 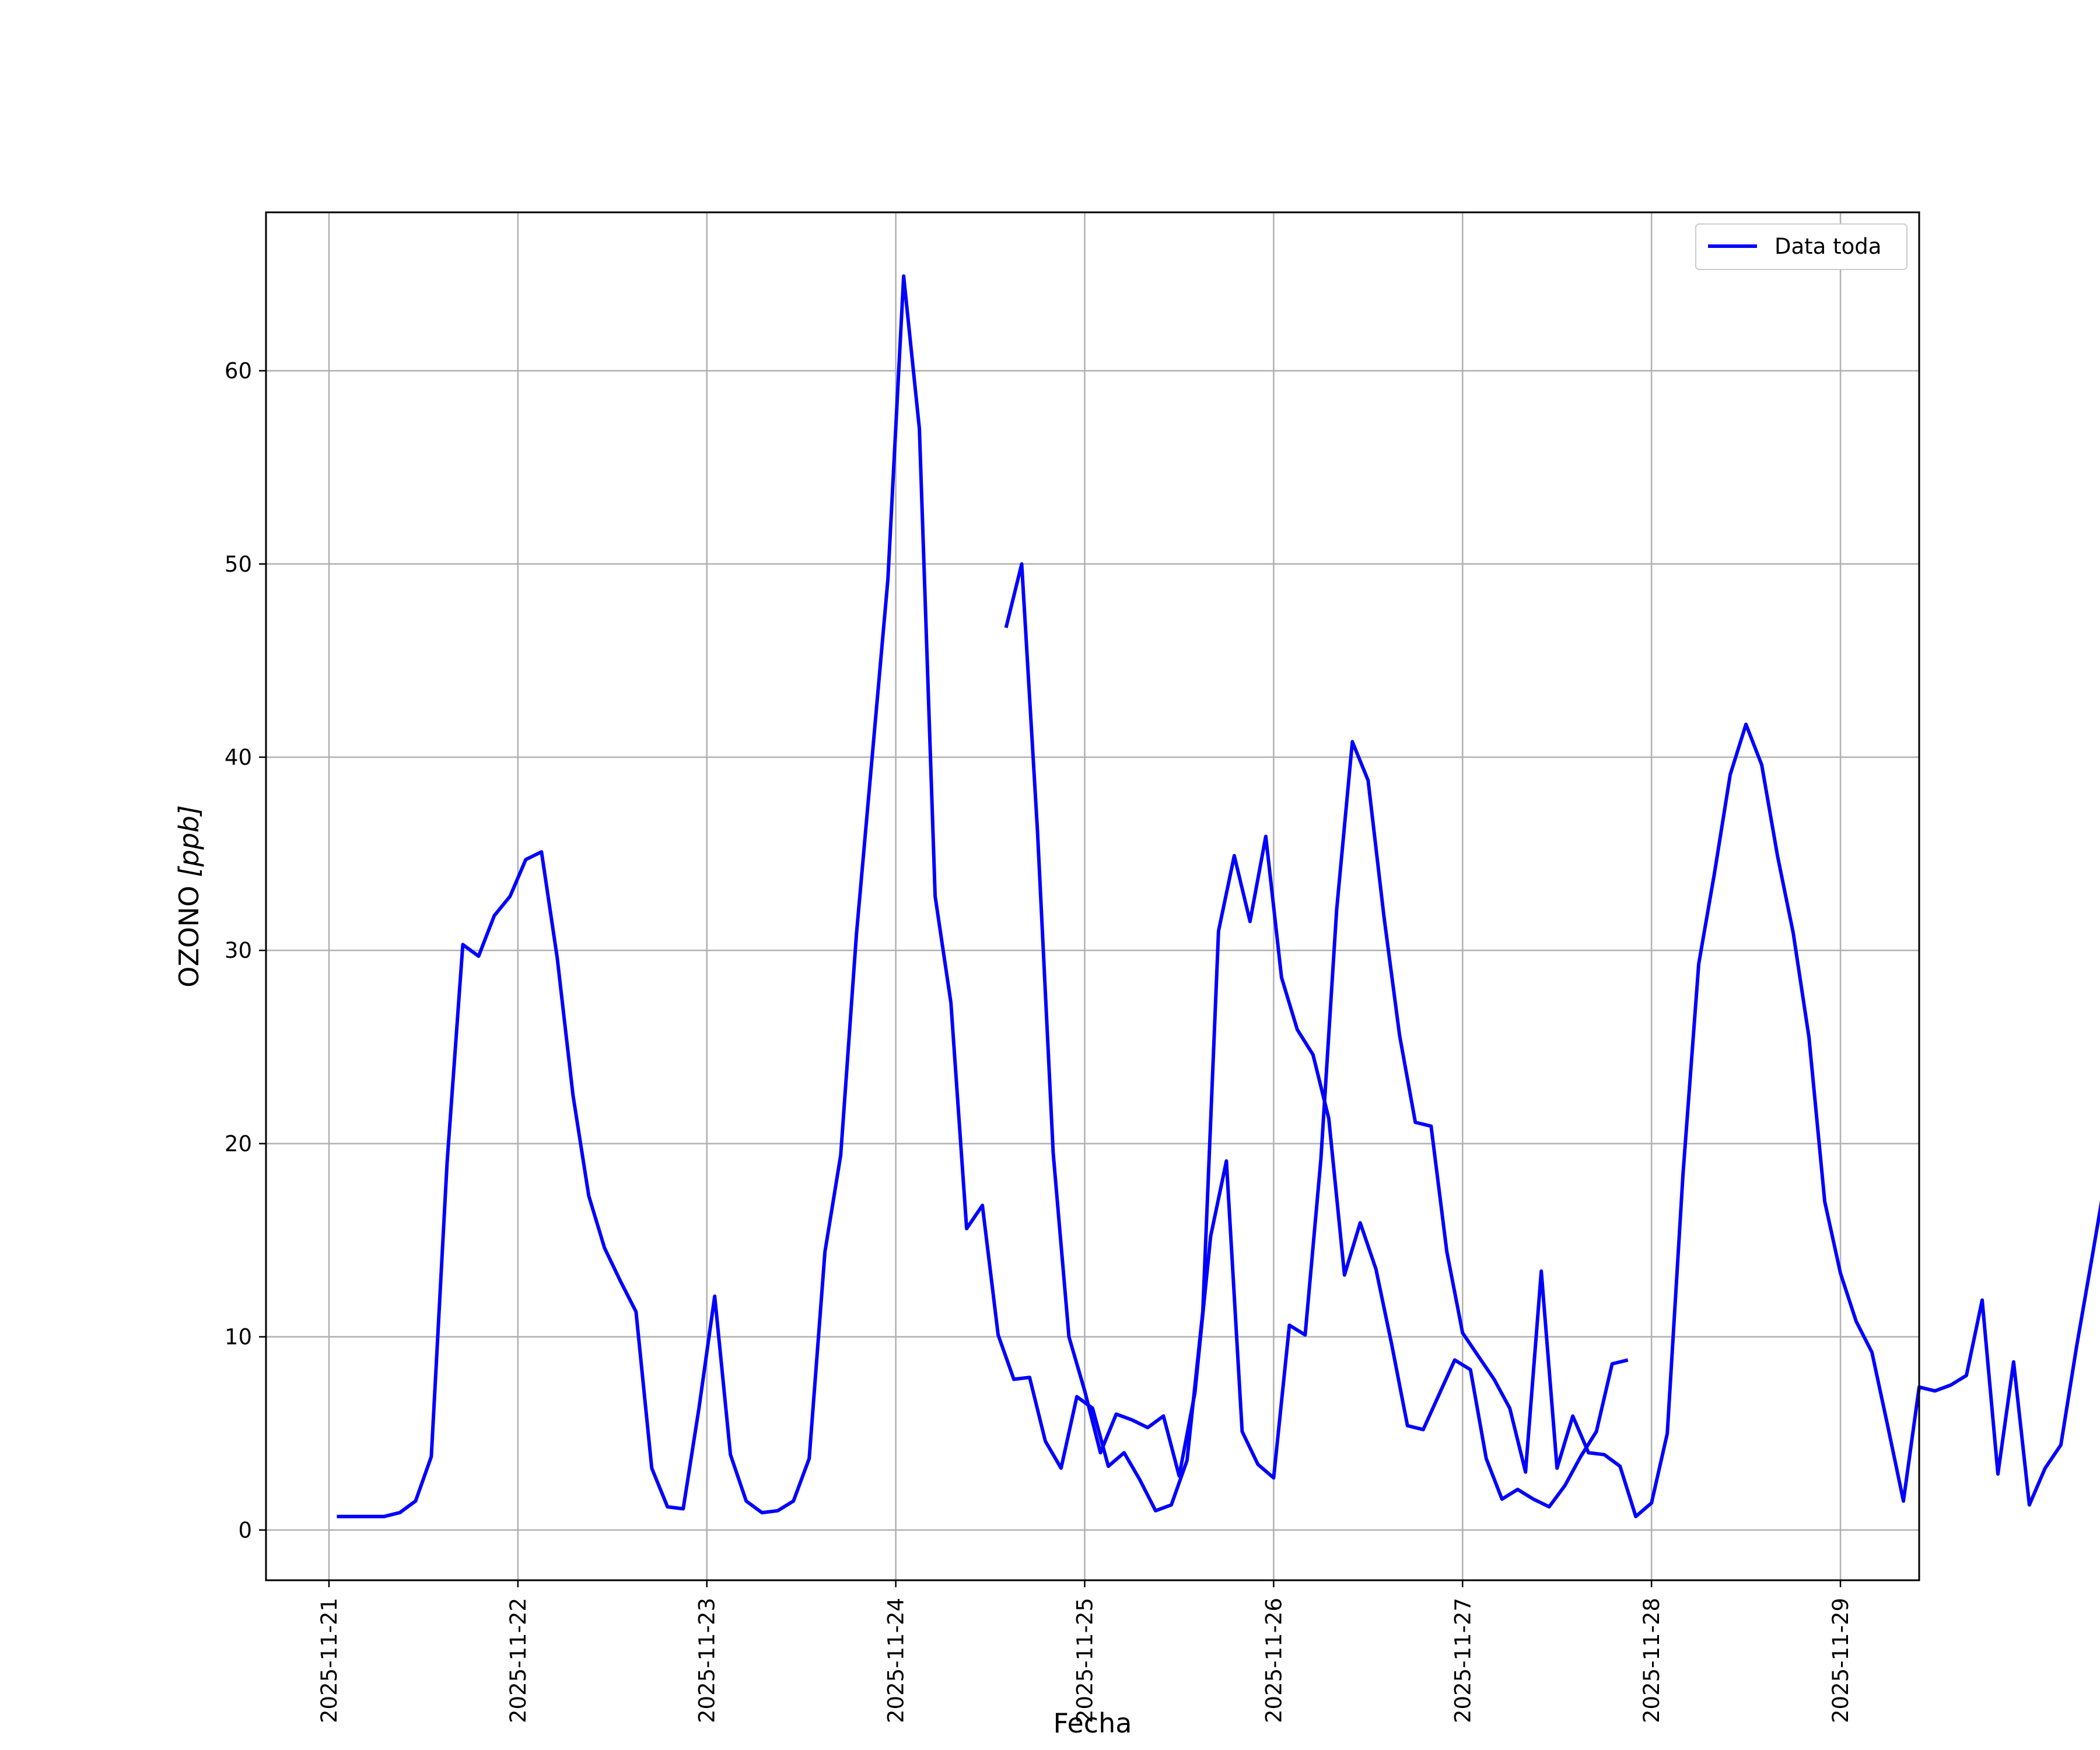 What do you see at coordinates (518, 1660) in the screenshot?
I see `x-tick-label: 2025-11-22` at bounding box center [518, 1660].